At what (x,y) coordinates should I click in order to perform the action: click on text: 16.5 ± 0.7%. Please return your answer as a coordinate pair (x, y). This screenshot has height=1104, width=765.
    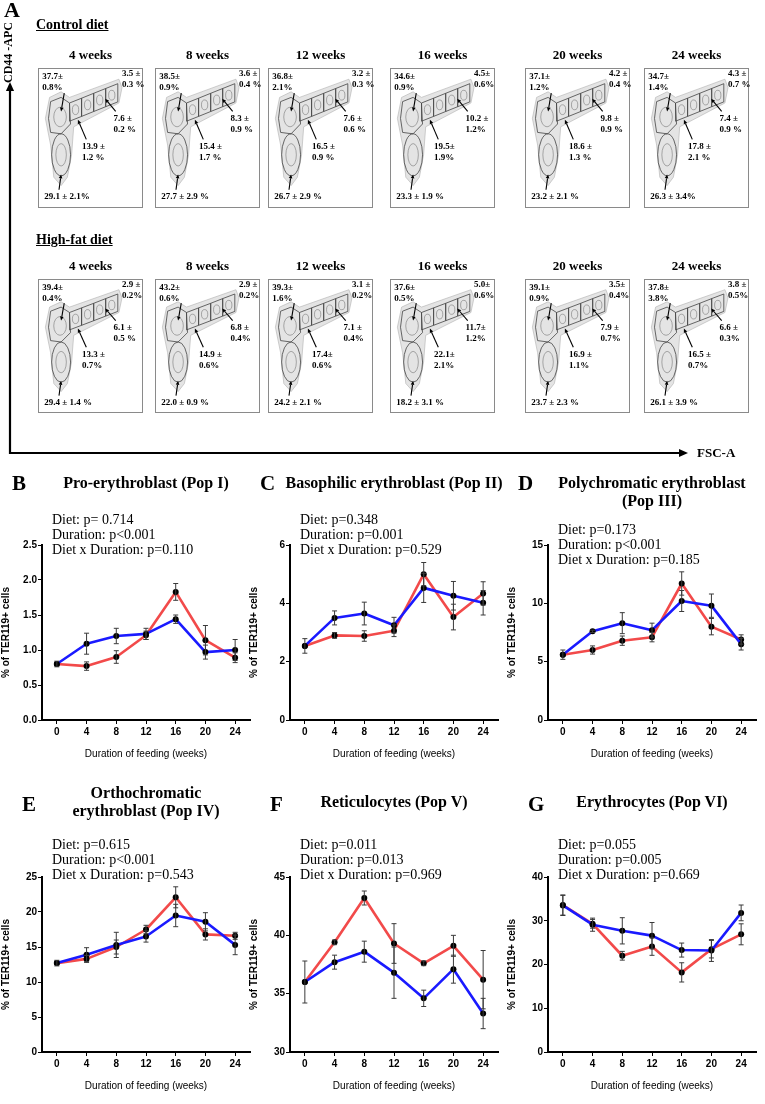
    Looking at the image, I should click on (700, 359).